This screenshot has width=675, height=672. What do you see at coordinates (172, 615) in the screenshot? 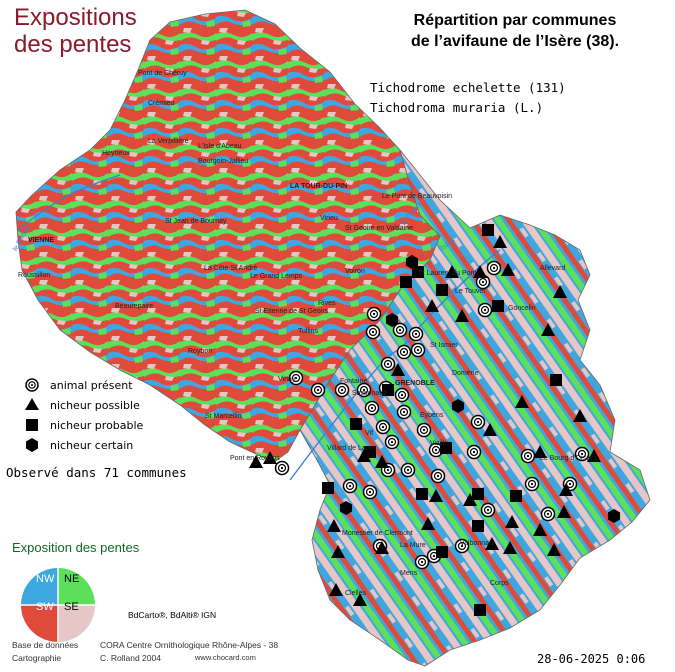
I see `data-source: BdCarto®, BdAlti® IGN` at bounding box center [172, 615].